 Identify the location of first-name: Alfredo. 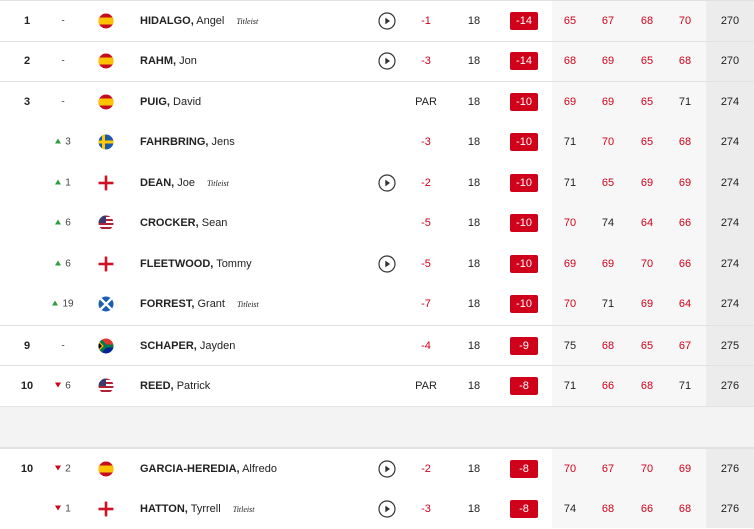
(259, 468).